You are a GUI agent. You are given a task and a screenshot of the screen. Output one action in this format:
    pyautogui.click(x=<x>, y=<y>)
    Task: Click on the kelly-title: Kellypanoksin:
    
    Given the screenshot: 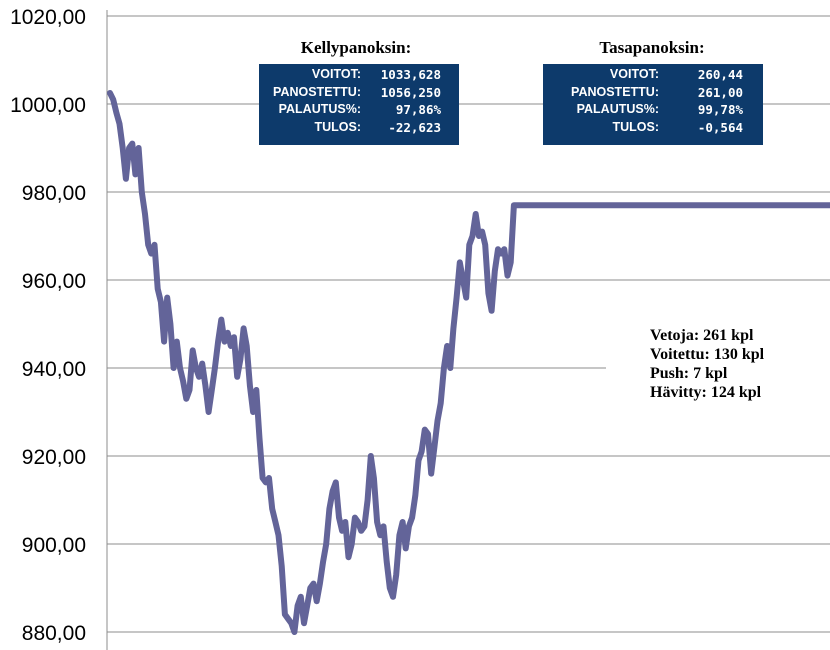 What is the action you would take?
    pyautogui.click(x=356, y=47)
    